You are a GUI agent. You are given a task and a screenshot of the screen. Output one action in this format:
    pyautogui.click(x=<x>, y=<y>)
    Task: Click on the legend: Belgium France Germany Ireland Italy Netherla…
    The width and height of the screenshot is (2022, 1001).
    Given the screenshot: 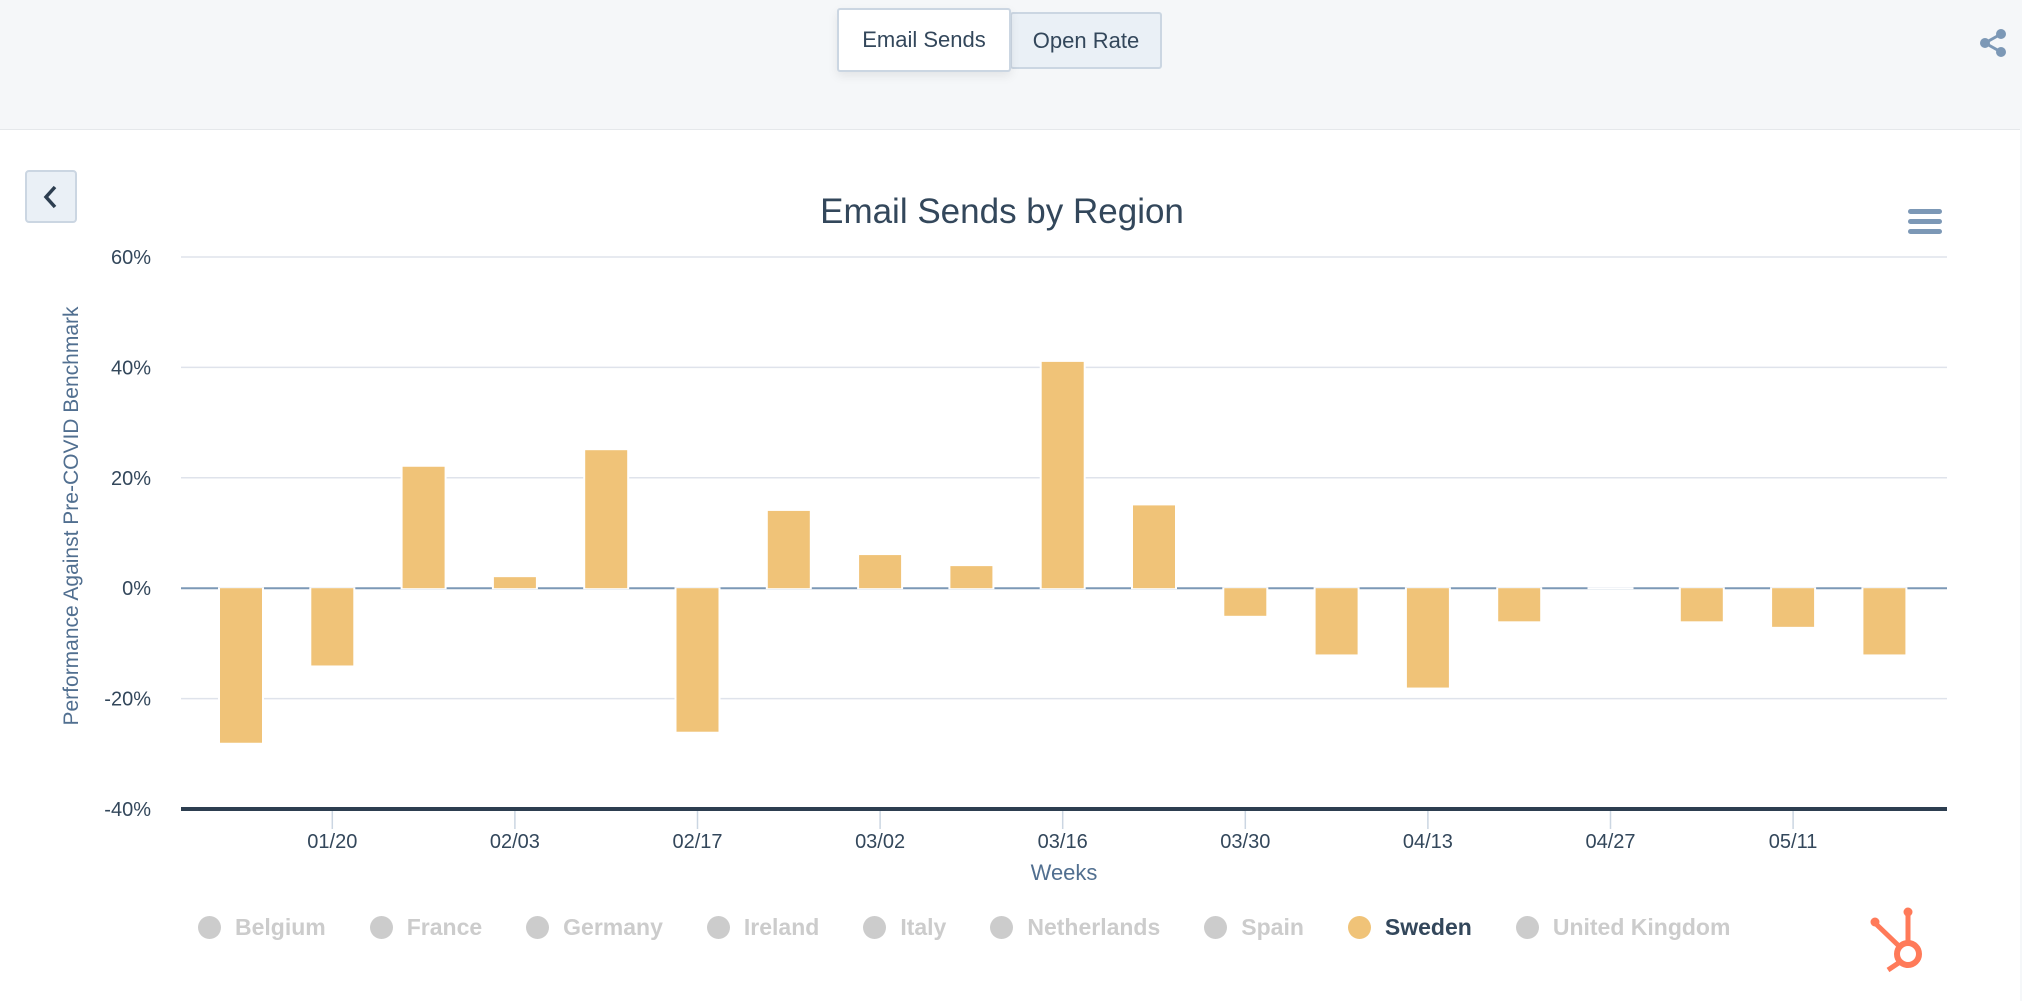 What is the action you would take?
    pyautogui.click(x=986, y=927)
    